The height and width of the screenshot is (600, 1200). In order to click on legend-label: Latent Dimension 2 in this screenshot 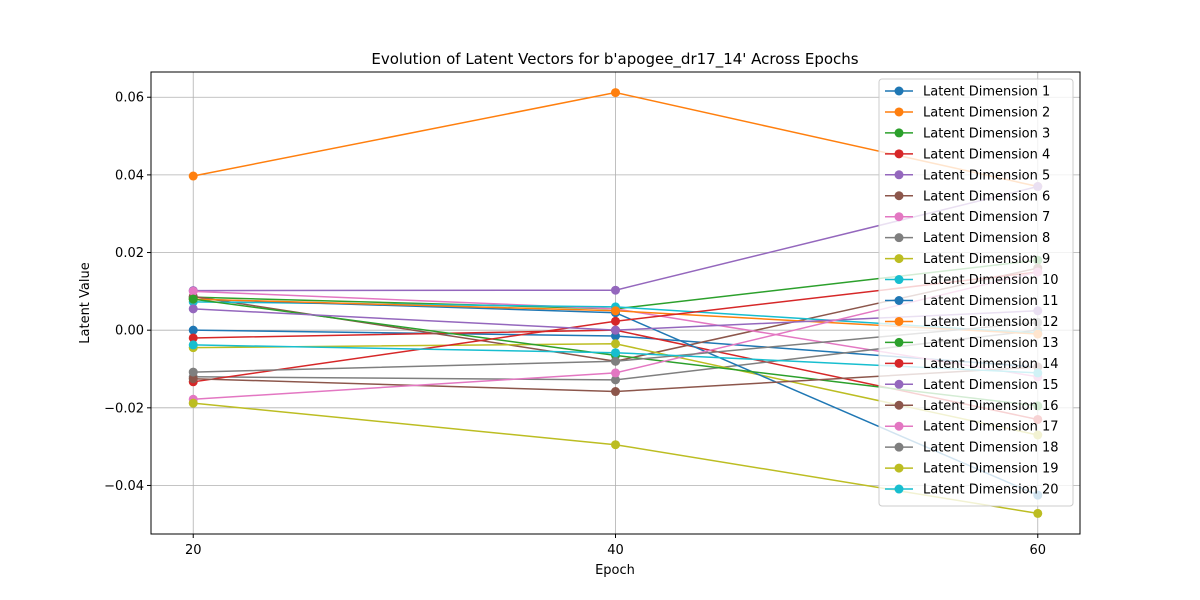, I will do `click(986, 112)`.